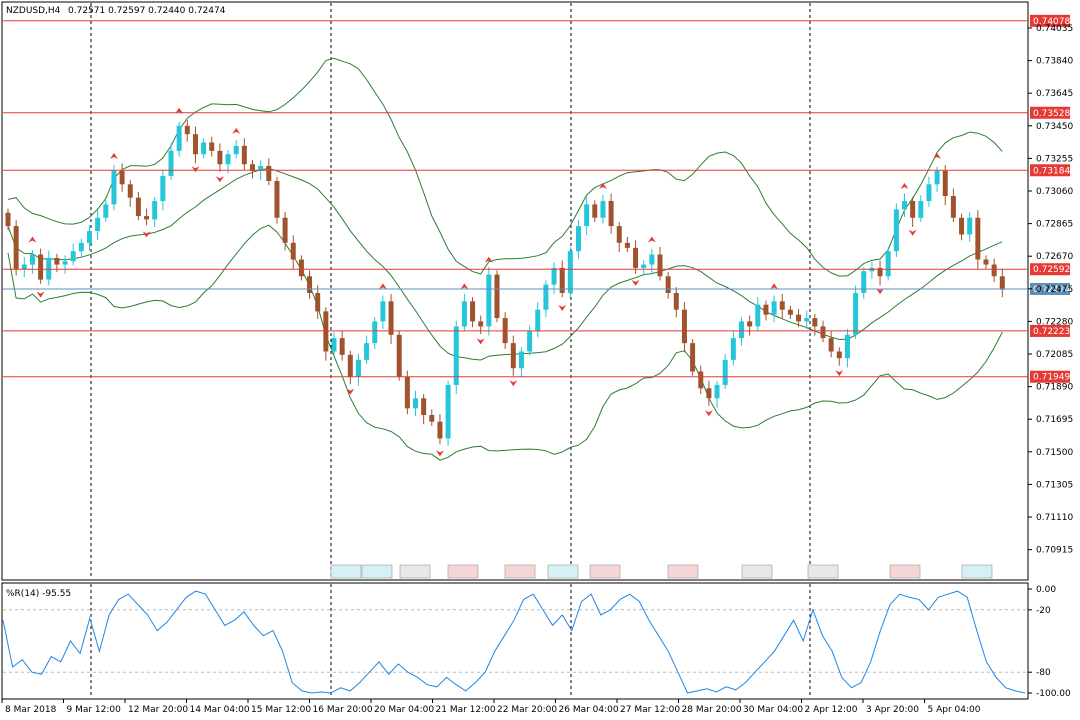  What do you see at coordinates (1051, 378) in the screenshot?
I see `level-label: 0.71949` at bounding box center [1051, 378].